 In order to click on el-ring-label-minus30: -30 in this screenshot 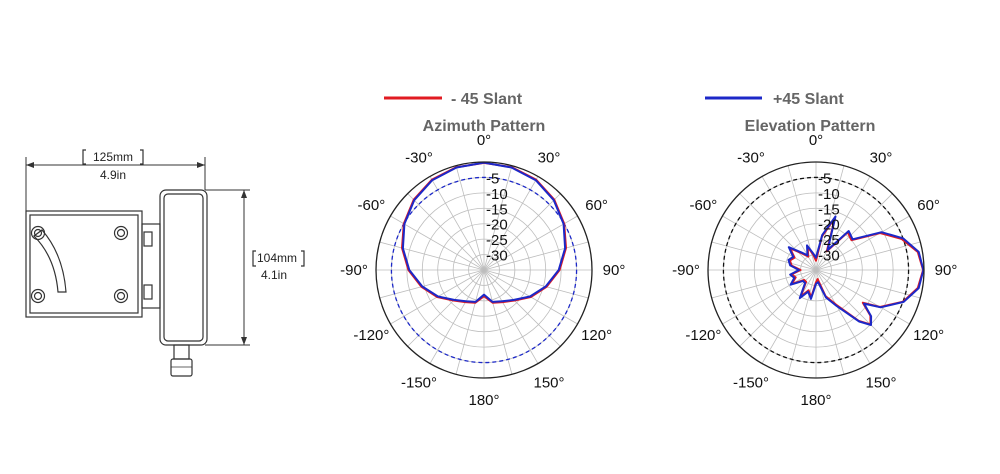, I will do `click(829, 256)`.